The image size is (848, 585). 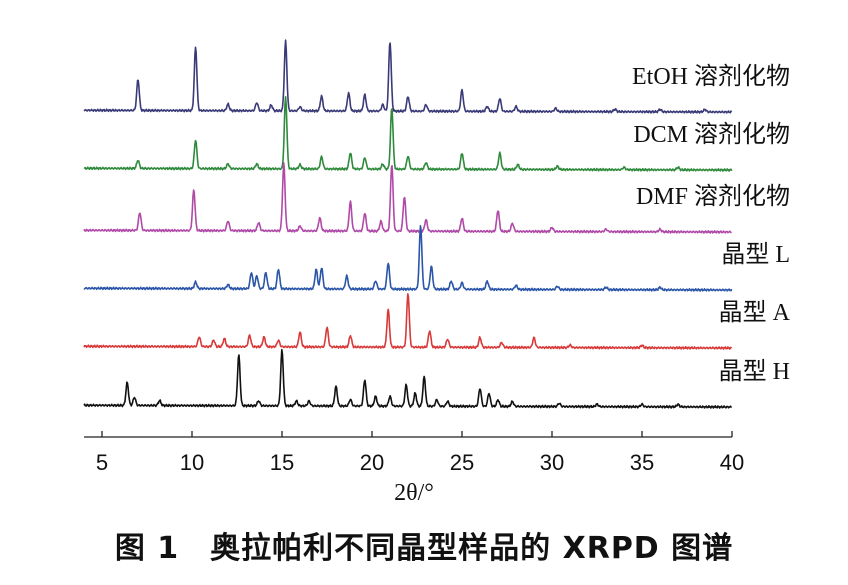 I want to click on x-tick-label-30: 30, so click(x=552, y=462).